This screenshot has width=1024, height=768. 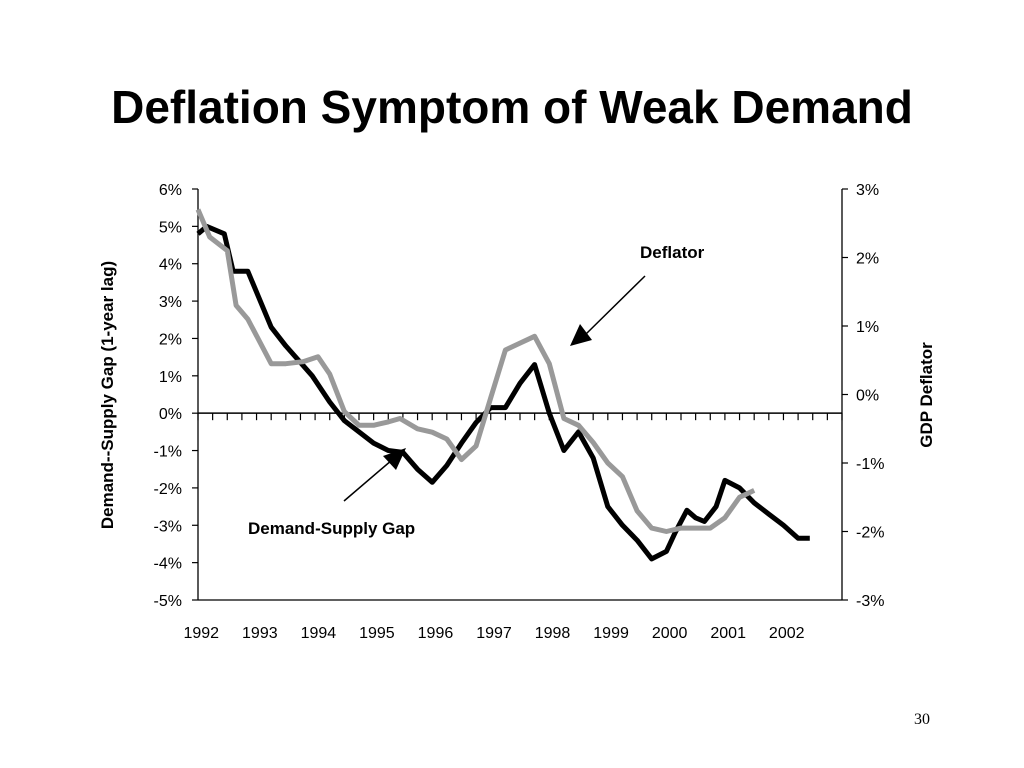 What do you see at coordinates (553, 633) in the screenshot?
I see `x-tick-label: 1998` at bounding box center [553, 633].